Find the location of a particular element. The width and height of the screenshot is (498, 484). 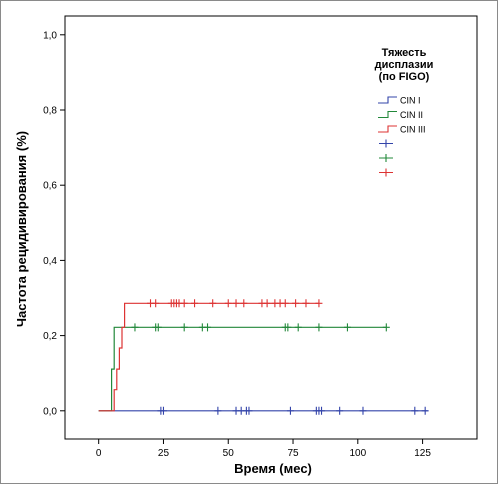

legend-label: CIN I is located at coordinates (410, 101).